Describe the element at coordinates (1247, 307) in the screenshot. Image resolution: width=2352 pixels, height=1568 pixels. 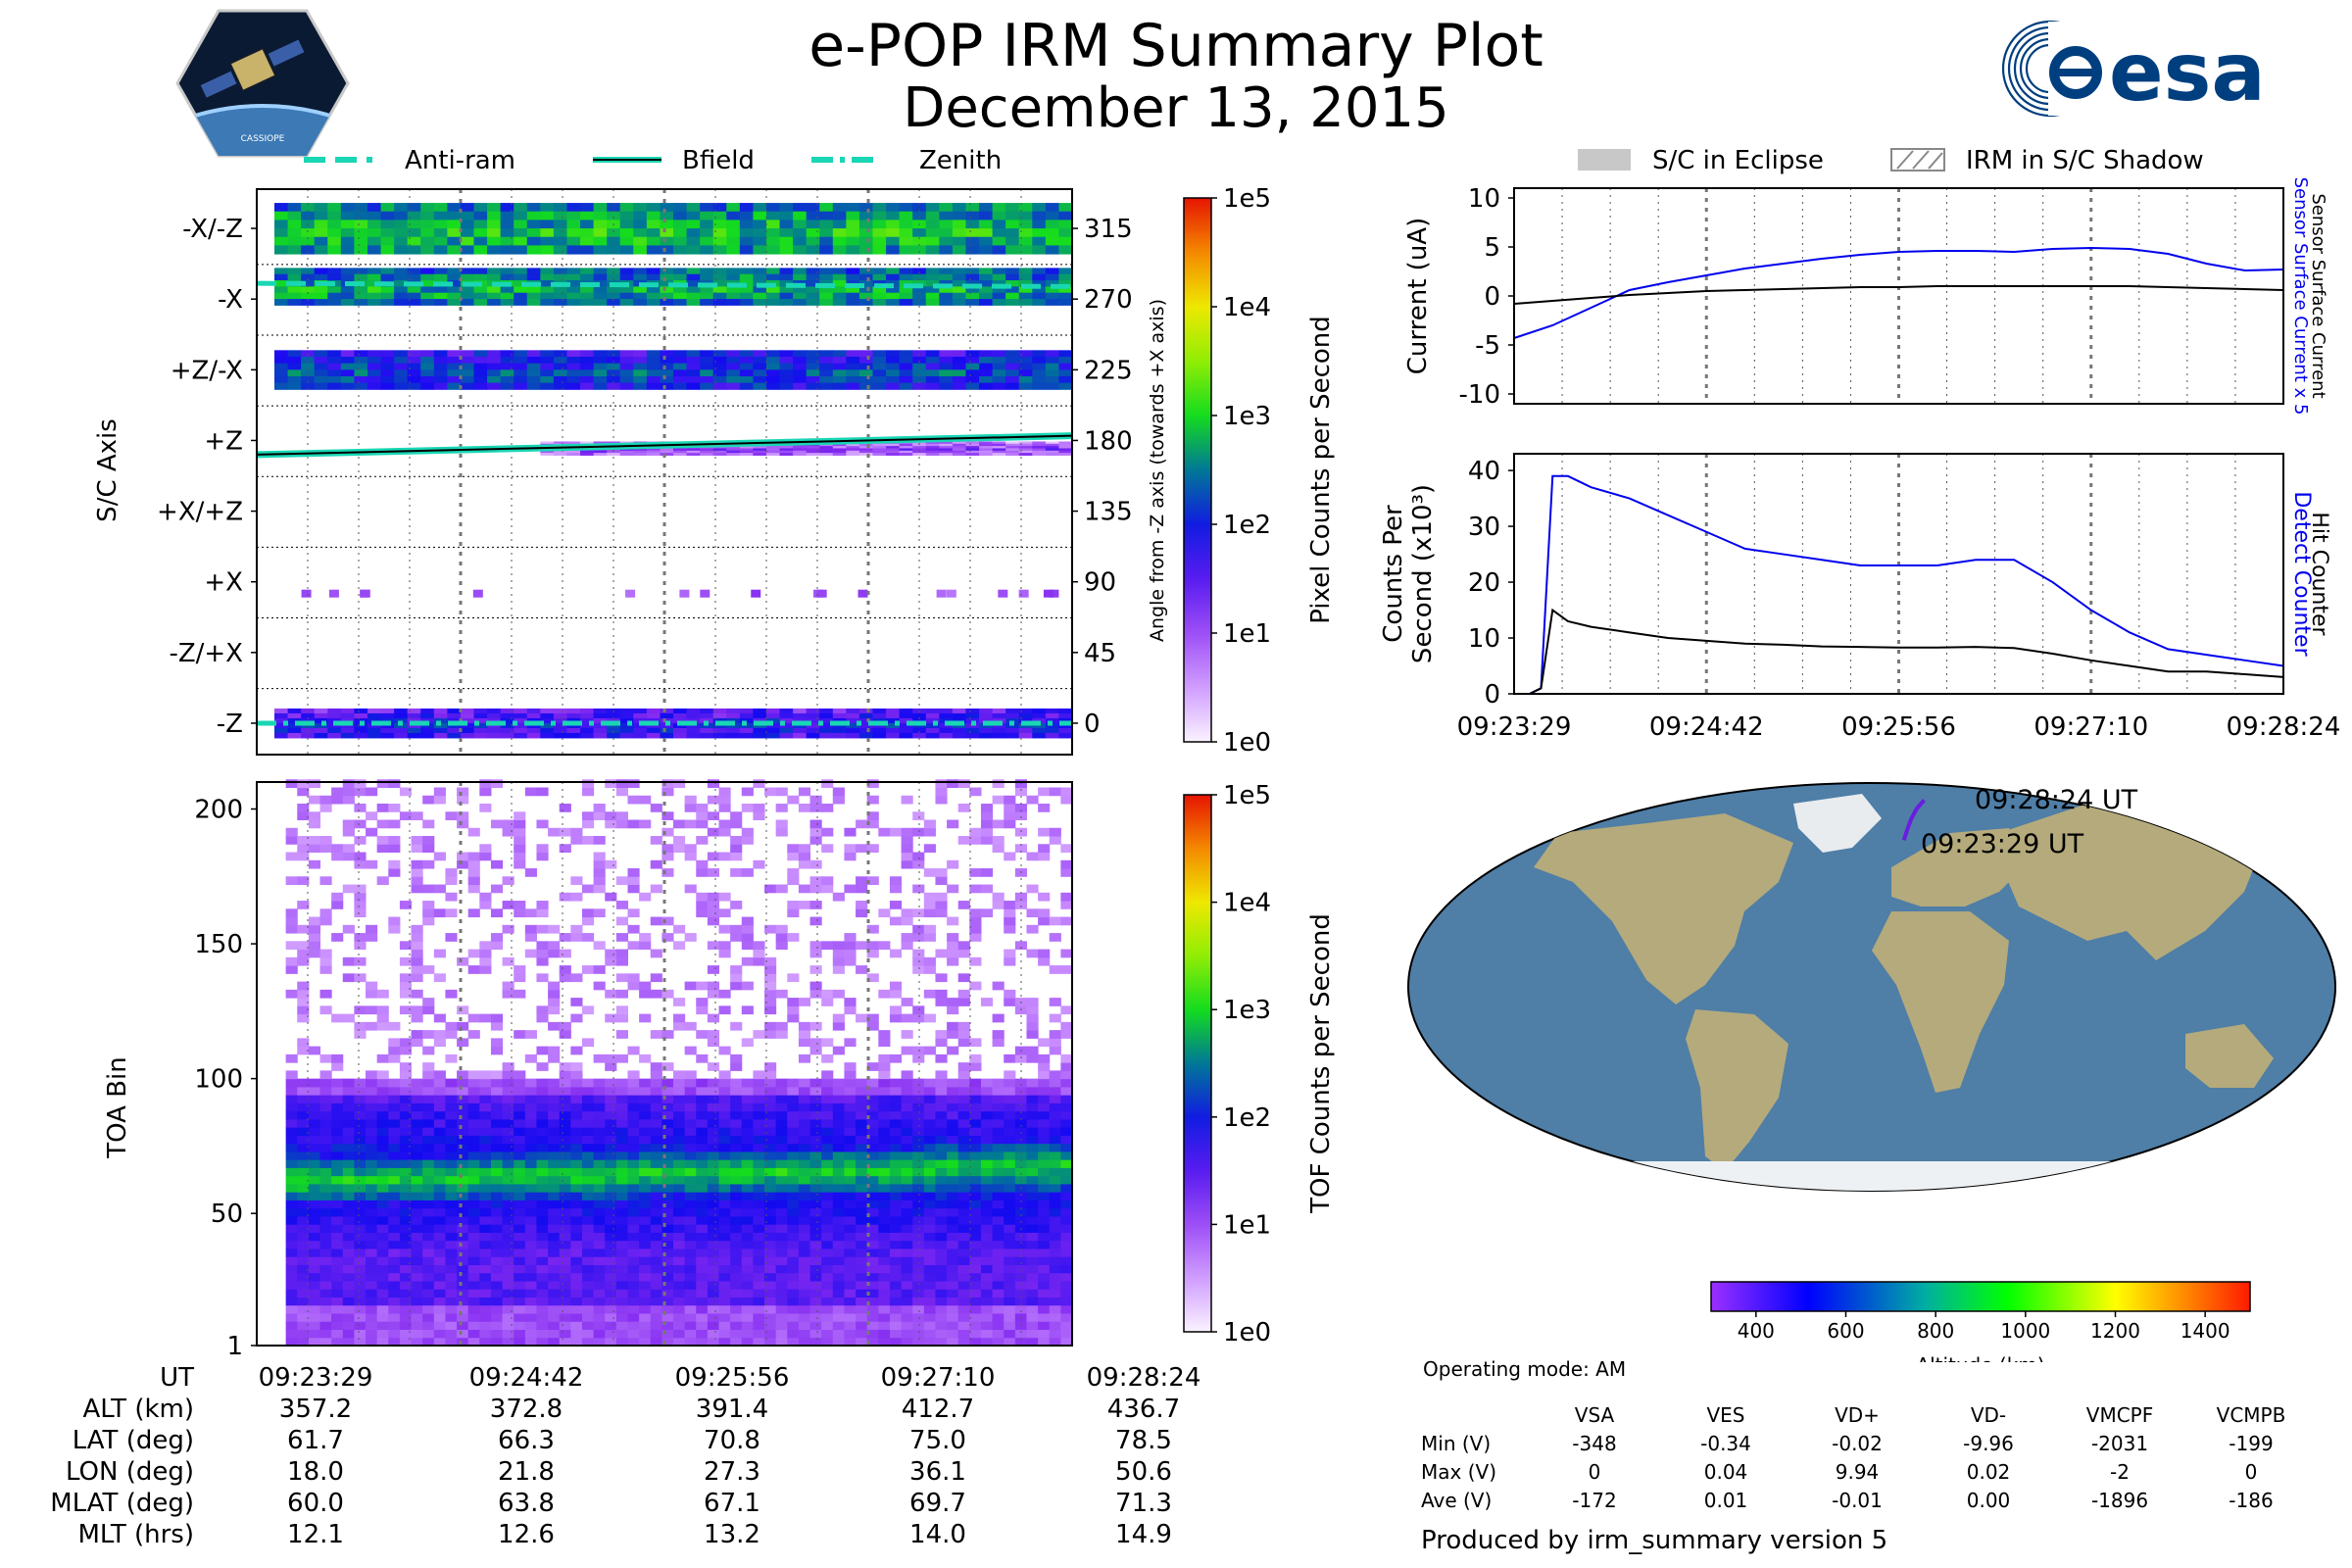
I see `pixel-colorbar-tick-label: 1e4` at that location.